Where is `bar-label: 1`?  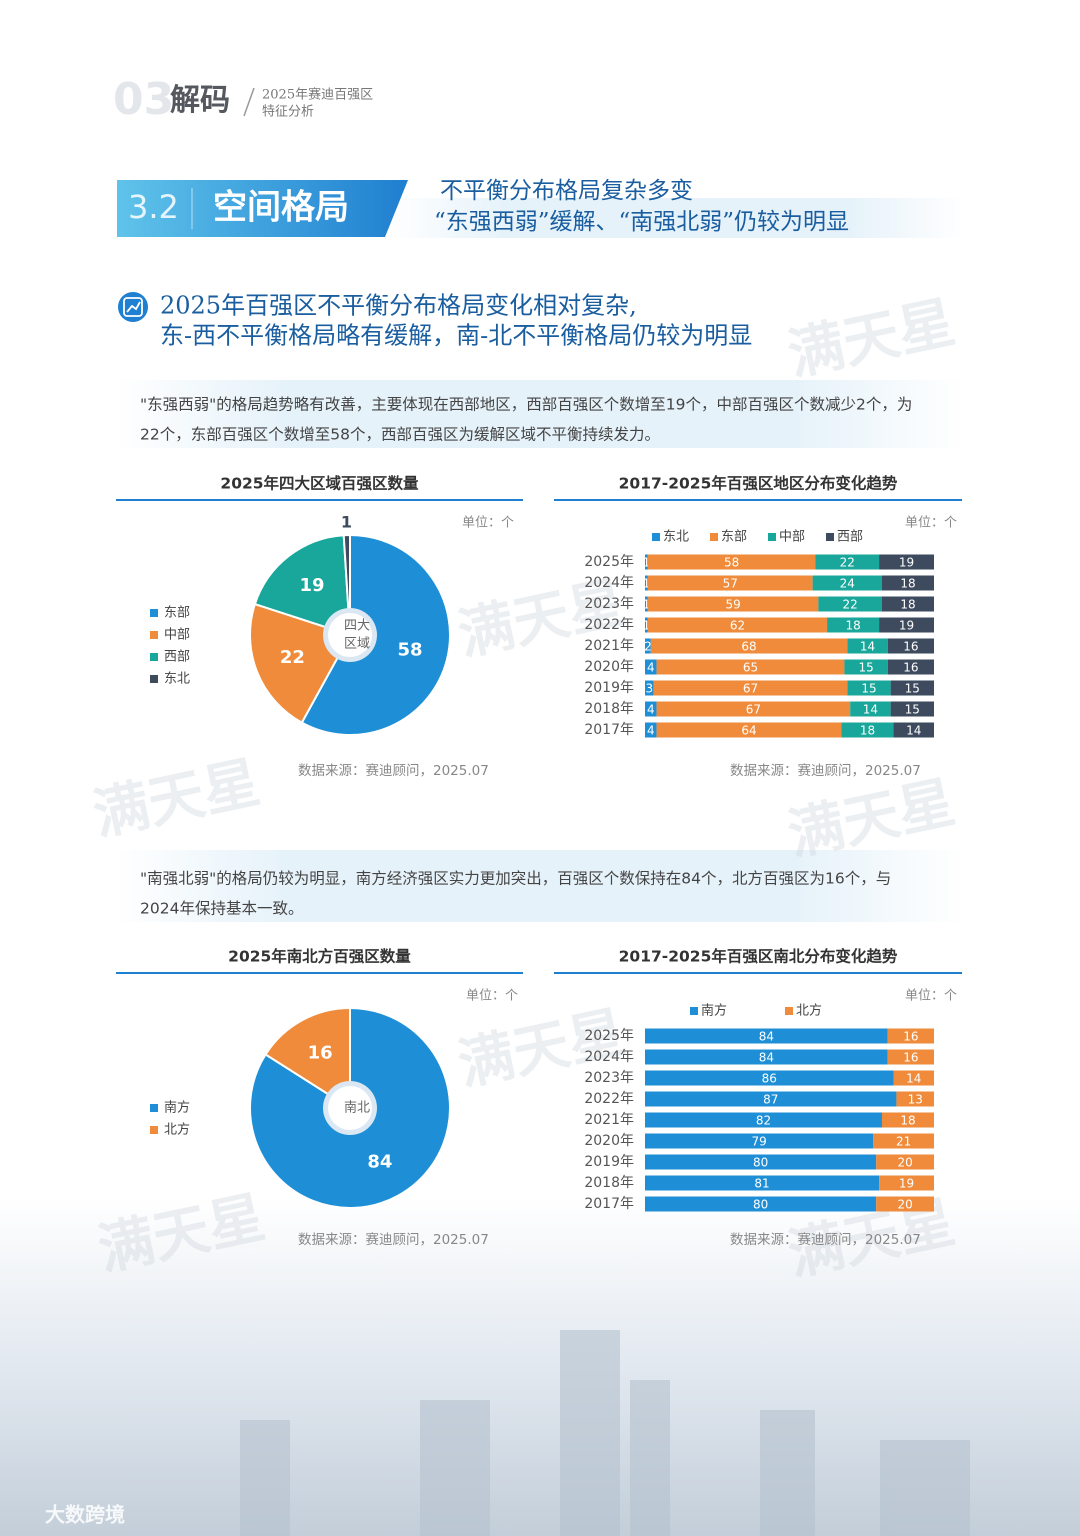 bar-label: 1 is located at coordinates (647, 584).